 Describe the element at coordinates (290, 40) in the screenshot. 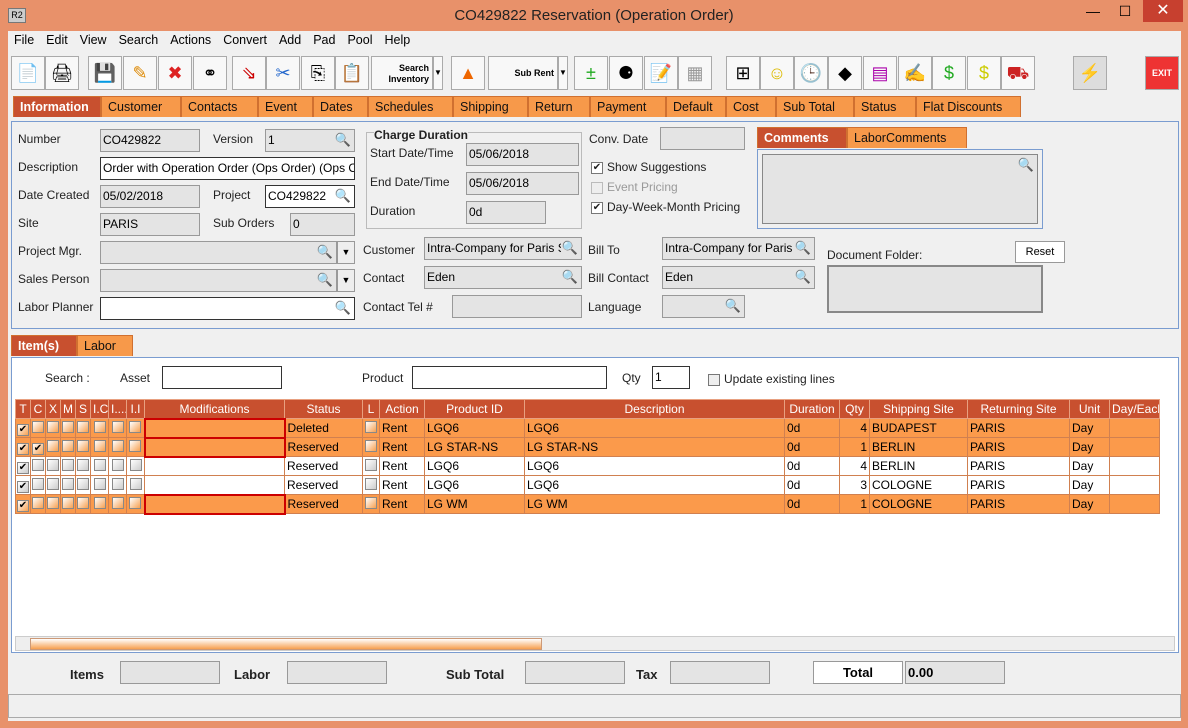

I see `menu-add: Add` at that location.